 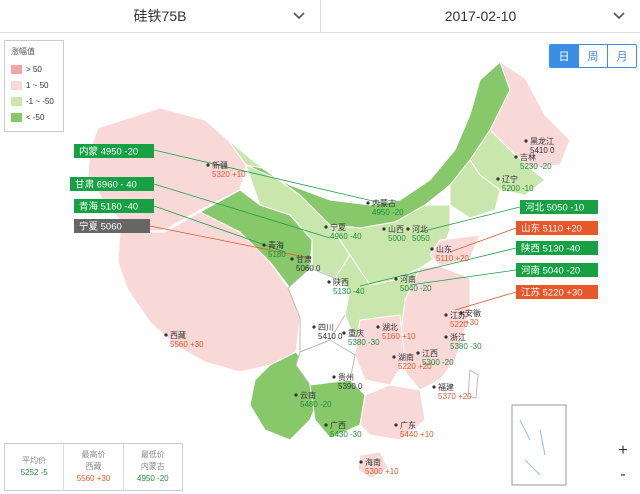 What do you see at coordinates (621, 56) in the screenshot?
I see `tab-month: 月` at bounding box center [621, 56].